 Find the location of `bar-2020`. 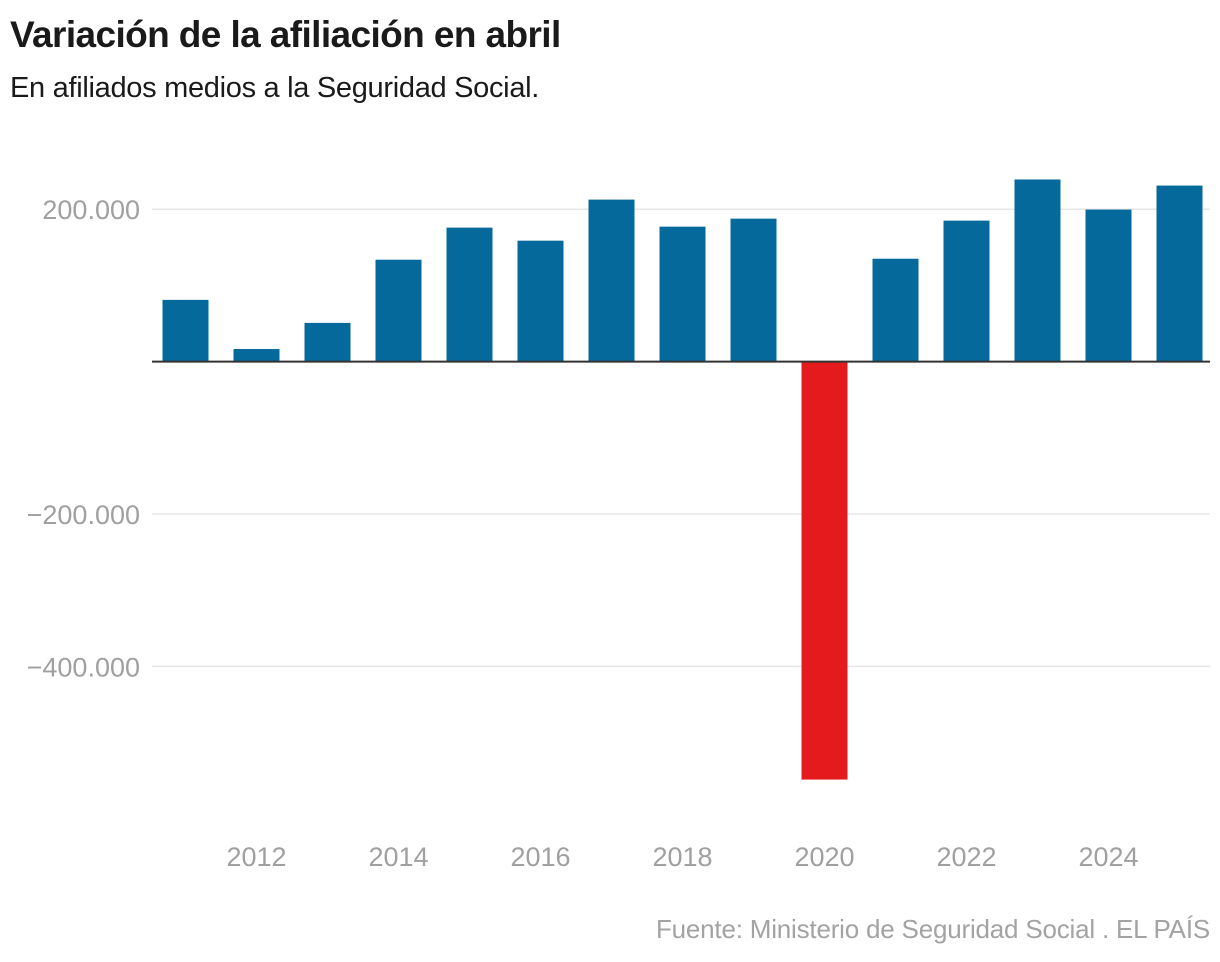

bar-2020 is located at coordinates (824, 570).